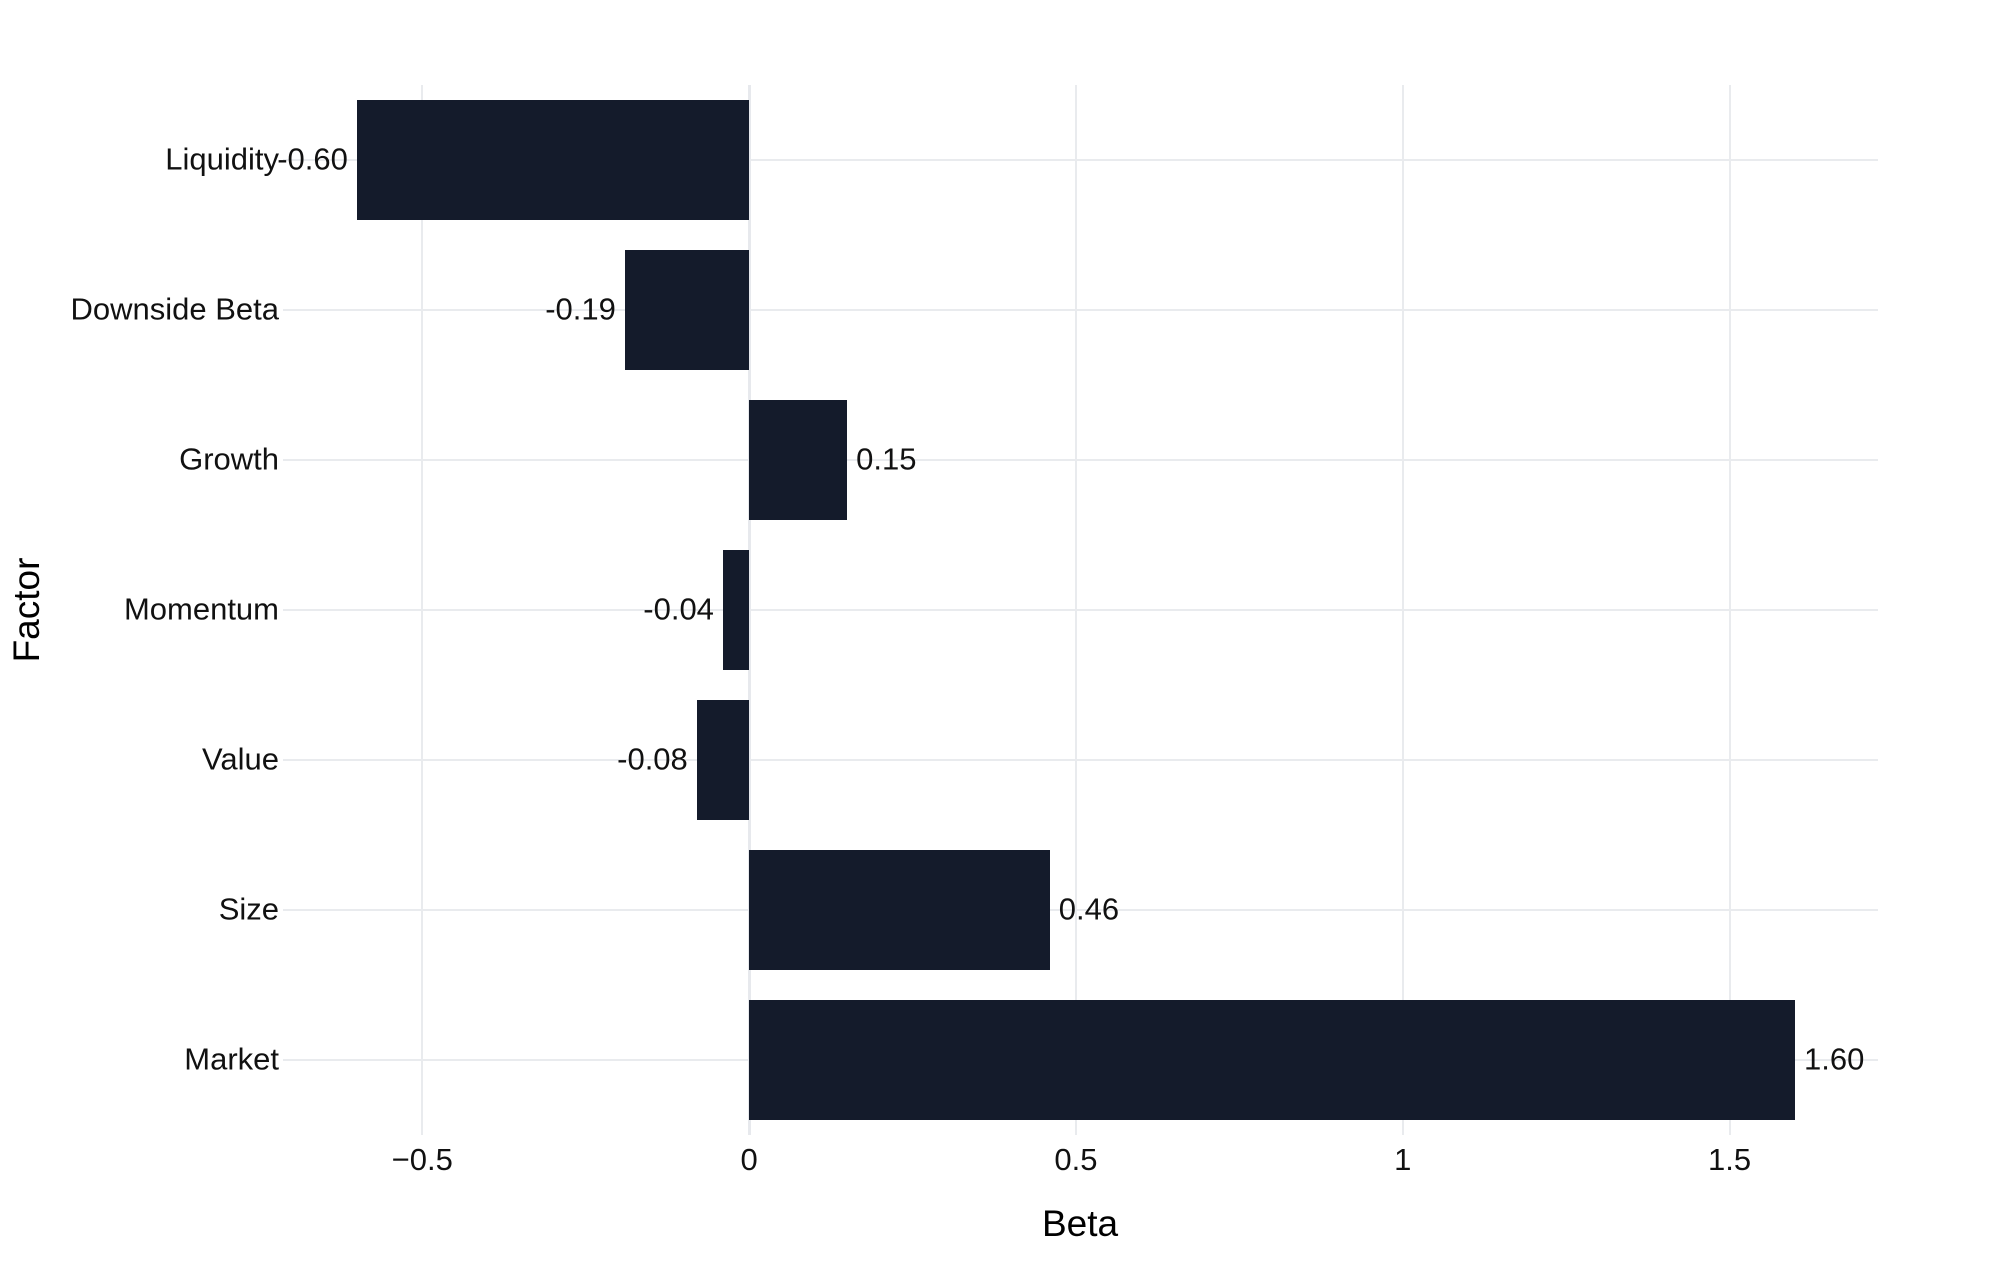 The width and height of the screenshot is (2000, 1263). What do you see at coordinates (222, 159) in the screenshot?
I see `category-label: Liquidity` at bounding box center [222, 159].